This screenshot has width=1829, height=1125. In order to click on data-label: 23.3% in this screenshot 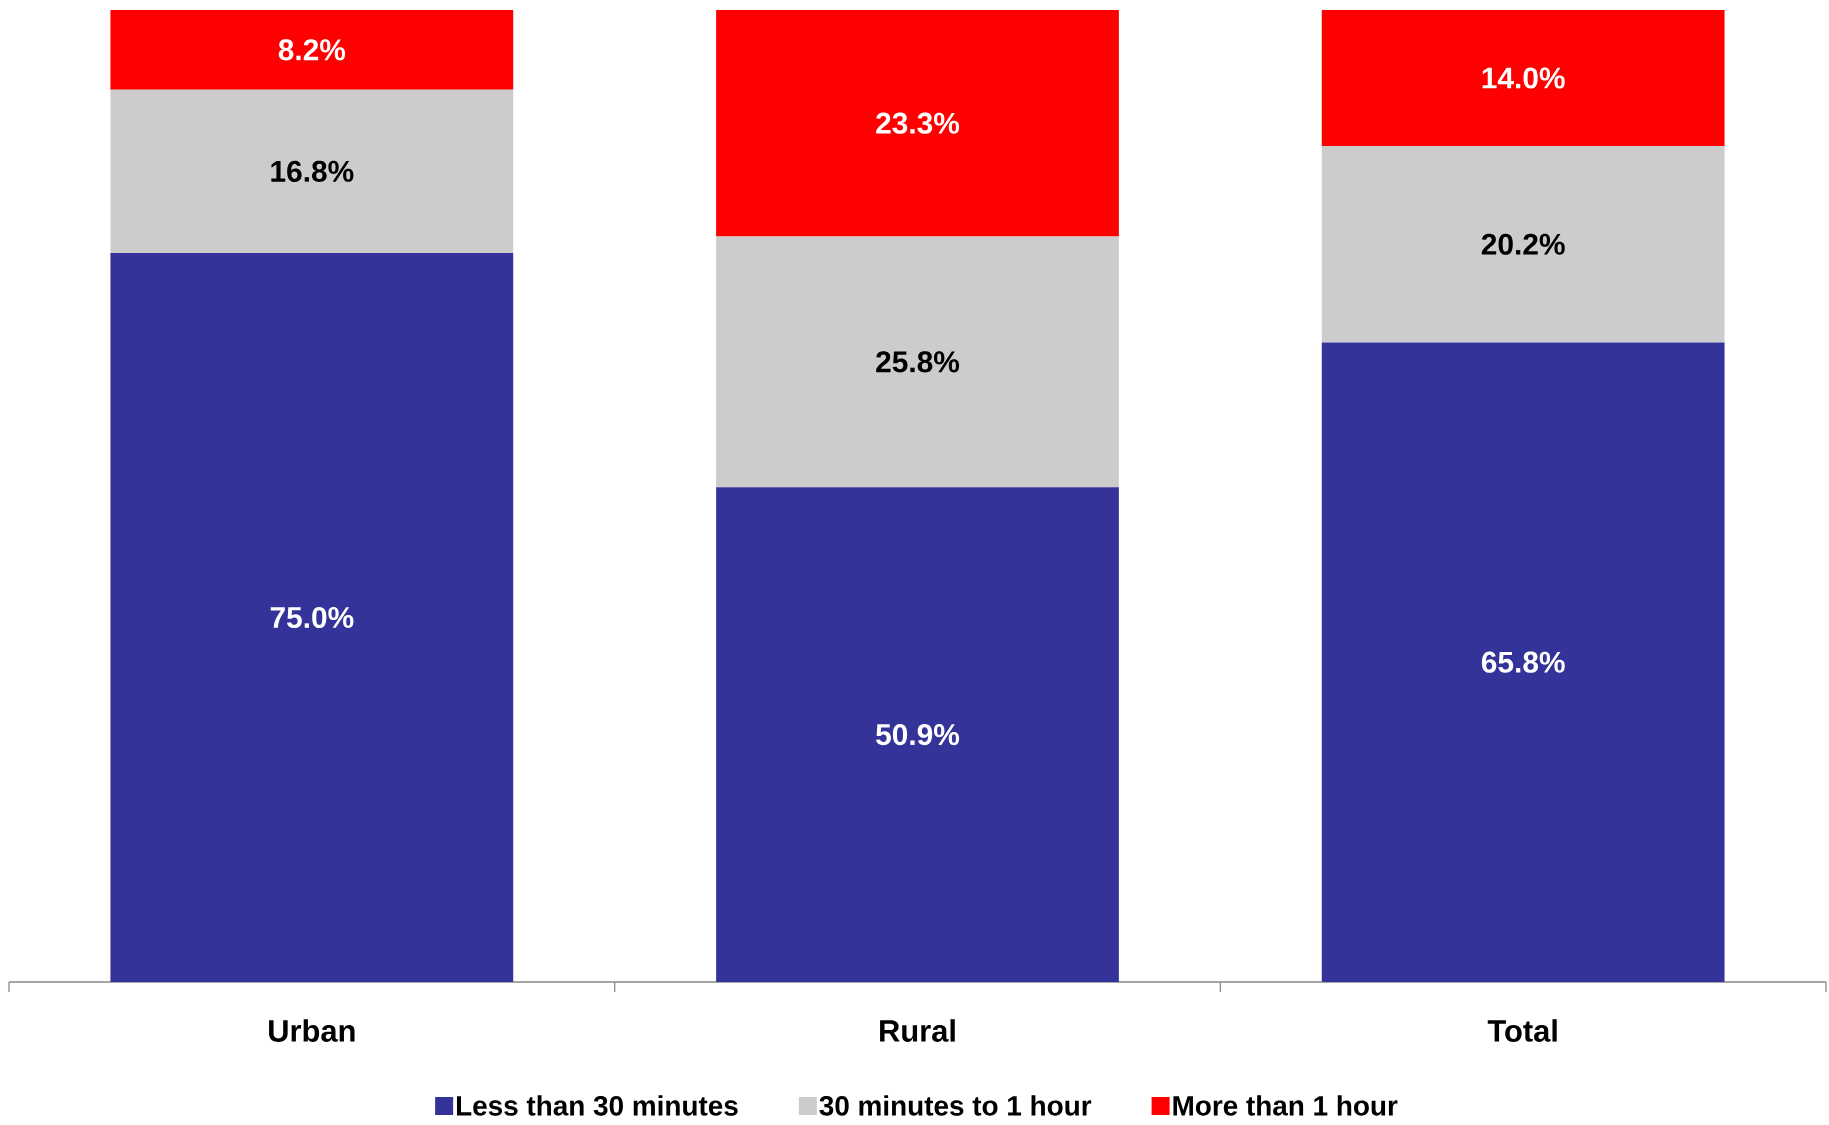, I will do `click(918, 123)`.